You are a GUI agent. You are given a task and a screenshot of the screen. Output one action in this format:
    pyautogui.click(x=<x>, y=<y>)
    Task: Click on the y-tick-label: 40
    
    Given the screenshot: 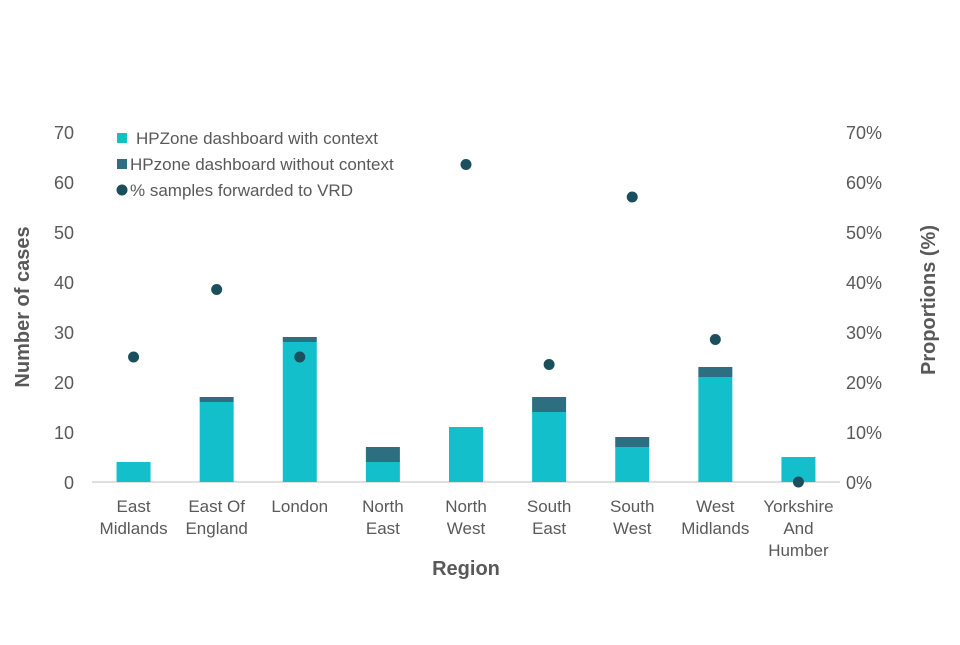 What is the action you would take?
    pyautogui.click(x=64, y=283)
    